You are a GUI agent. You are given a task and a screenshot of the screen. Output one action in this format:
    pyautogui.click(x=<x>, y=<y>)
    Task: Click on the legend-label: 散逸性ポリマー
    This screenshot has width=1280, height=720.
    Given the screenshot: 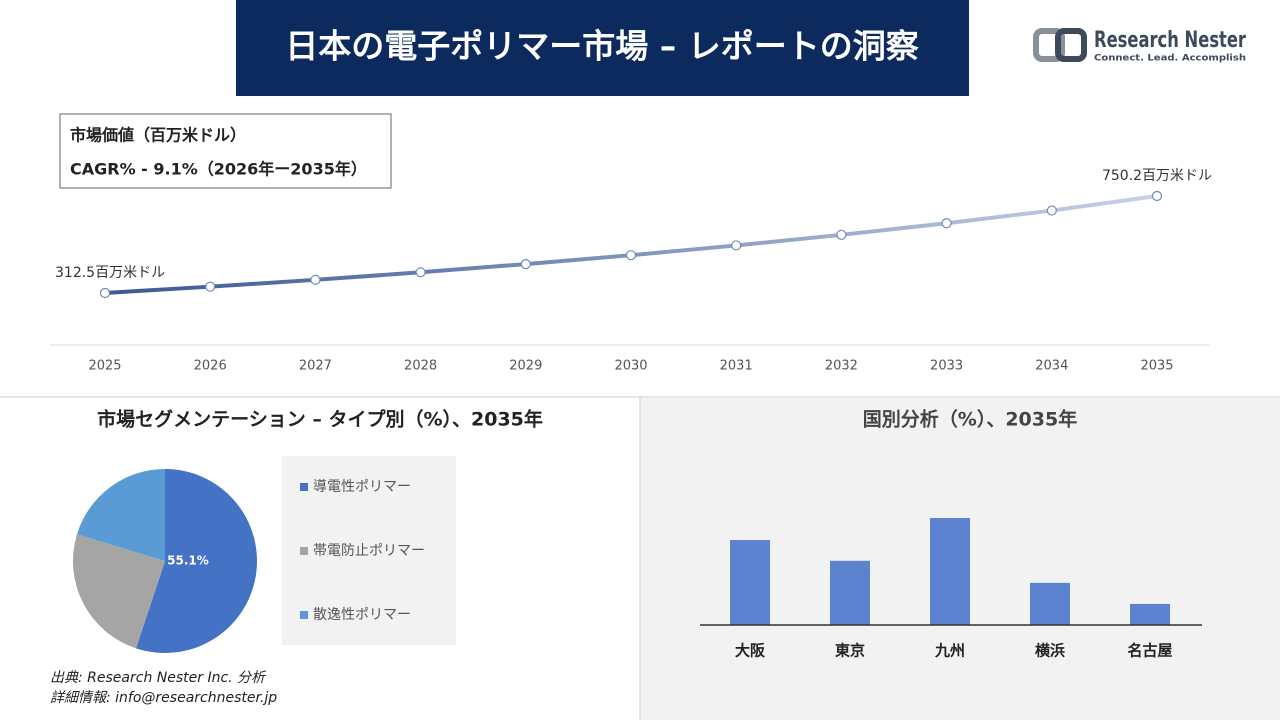 What is the action you would take?
    pyautogui.click(x=362, y=615)
    